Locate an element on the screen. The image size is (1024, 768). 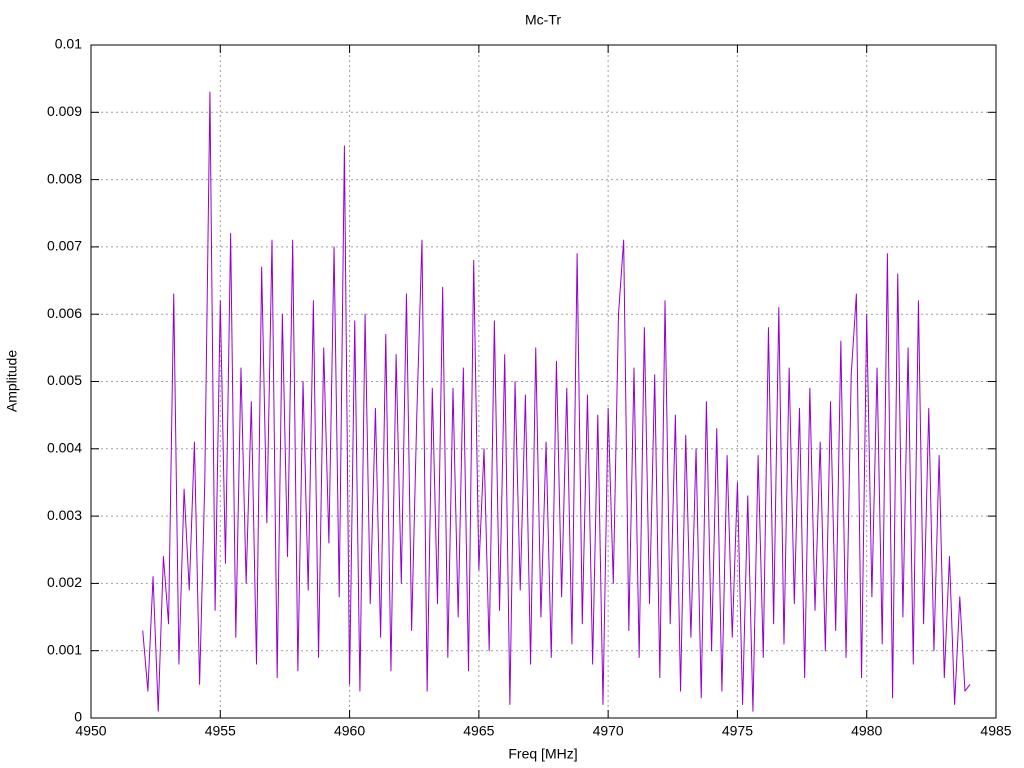
x-axis-label: Freq [MHz] is located at coordinates (542, 754).